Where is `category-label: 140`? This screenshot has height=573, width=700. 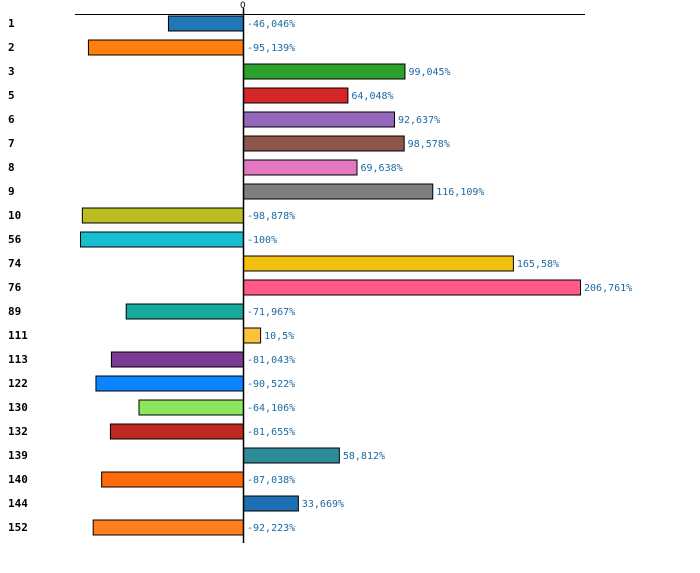
category-label: 140 is located at coordinates (18, 479).